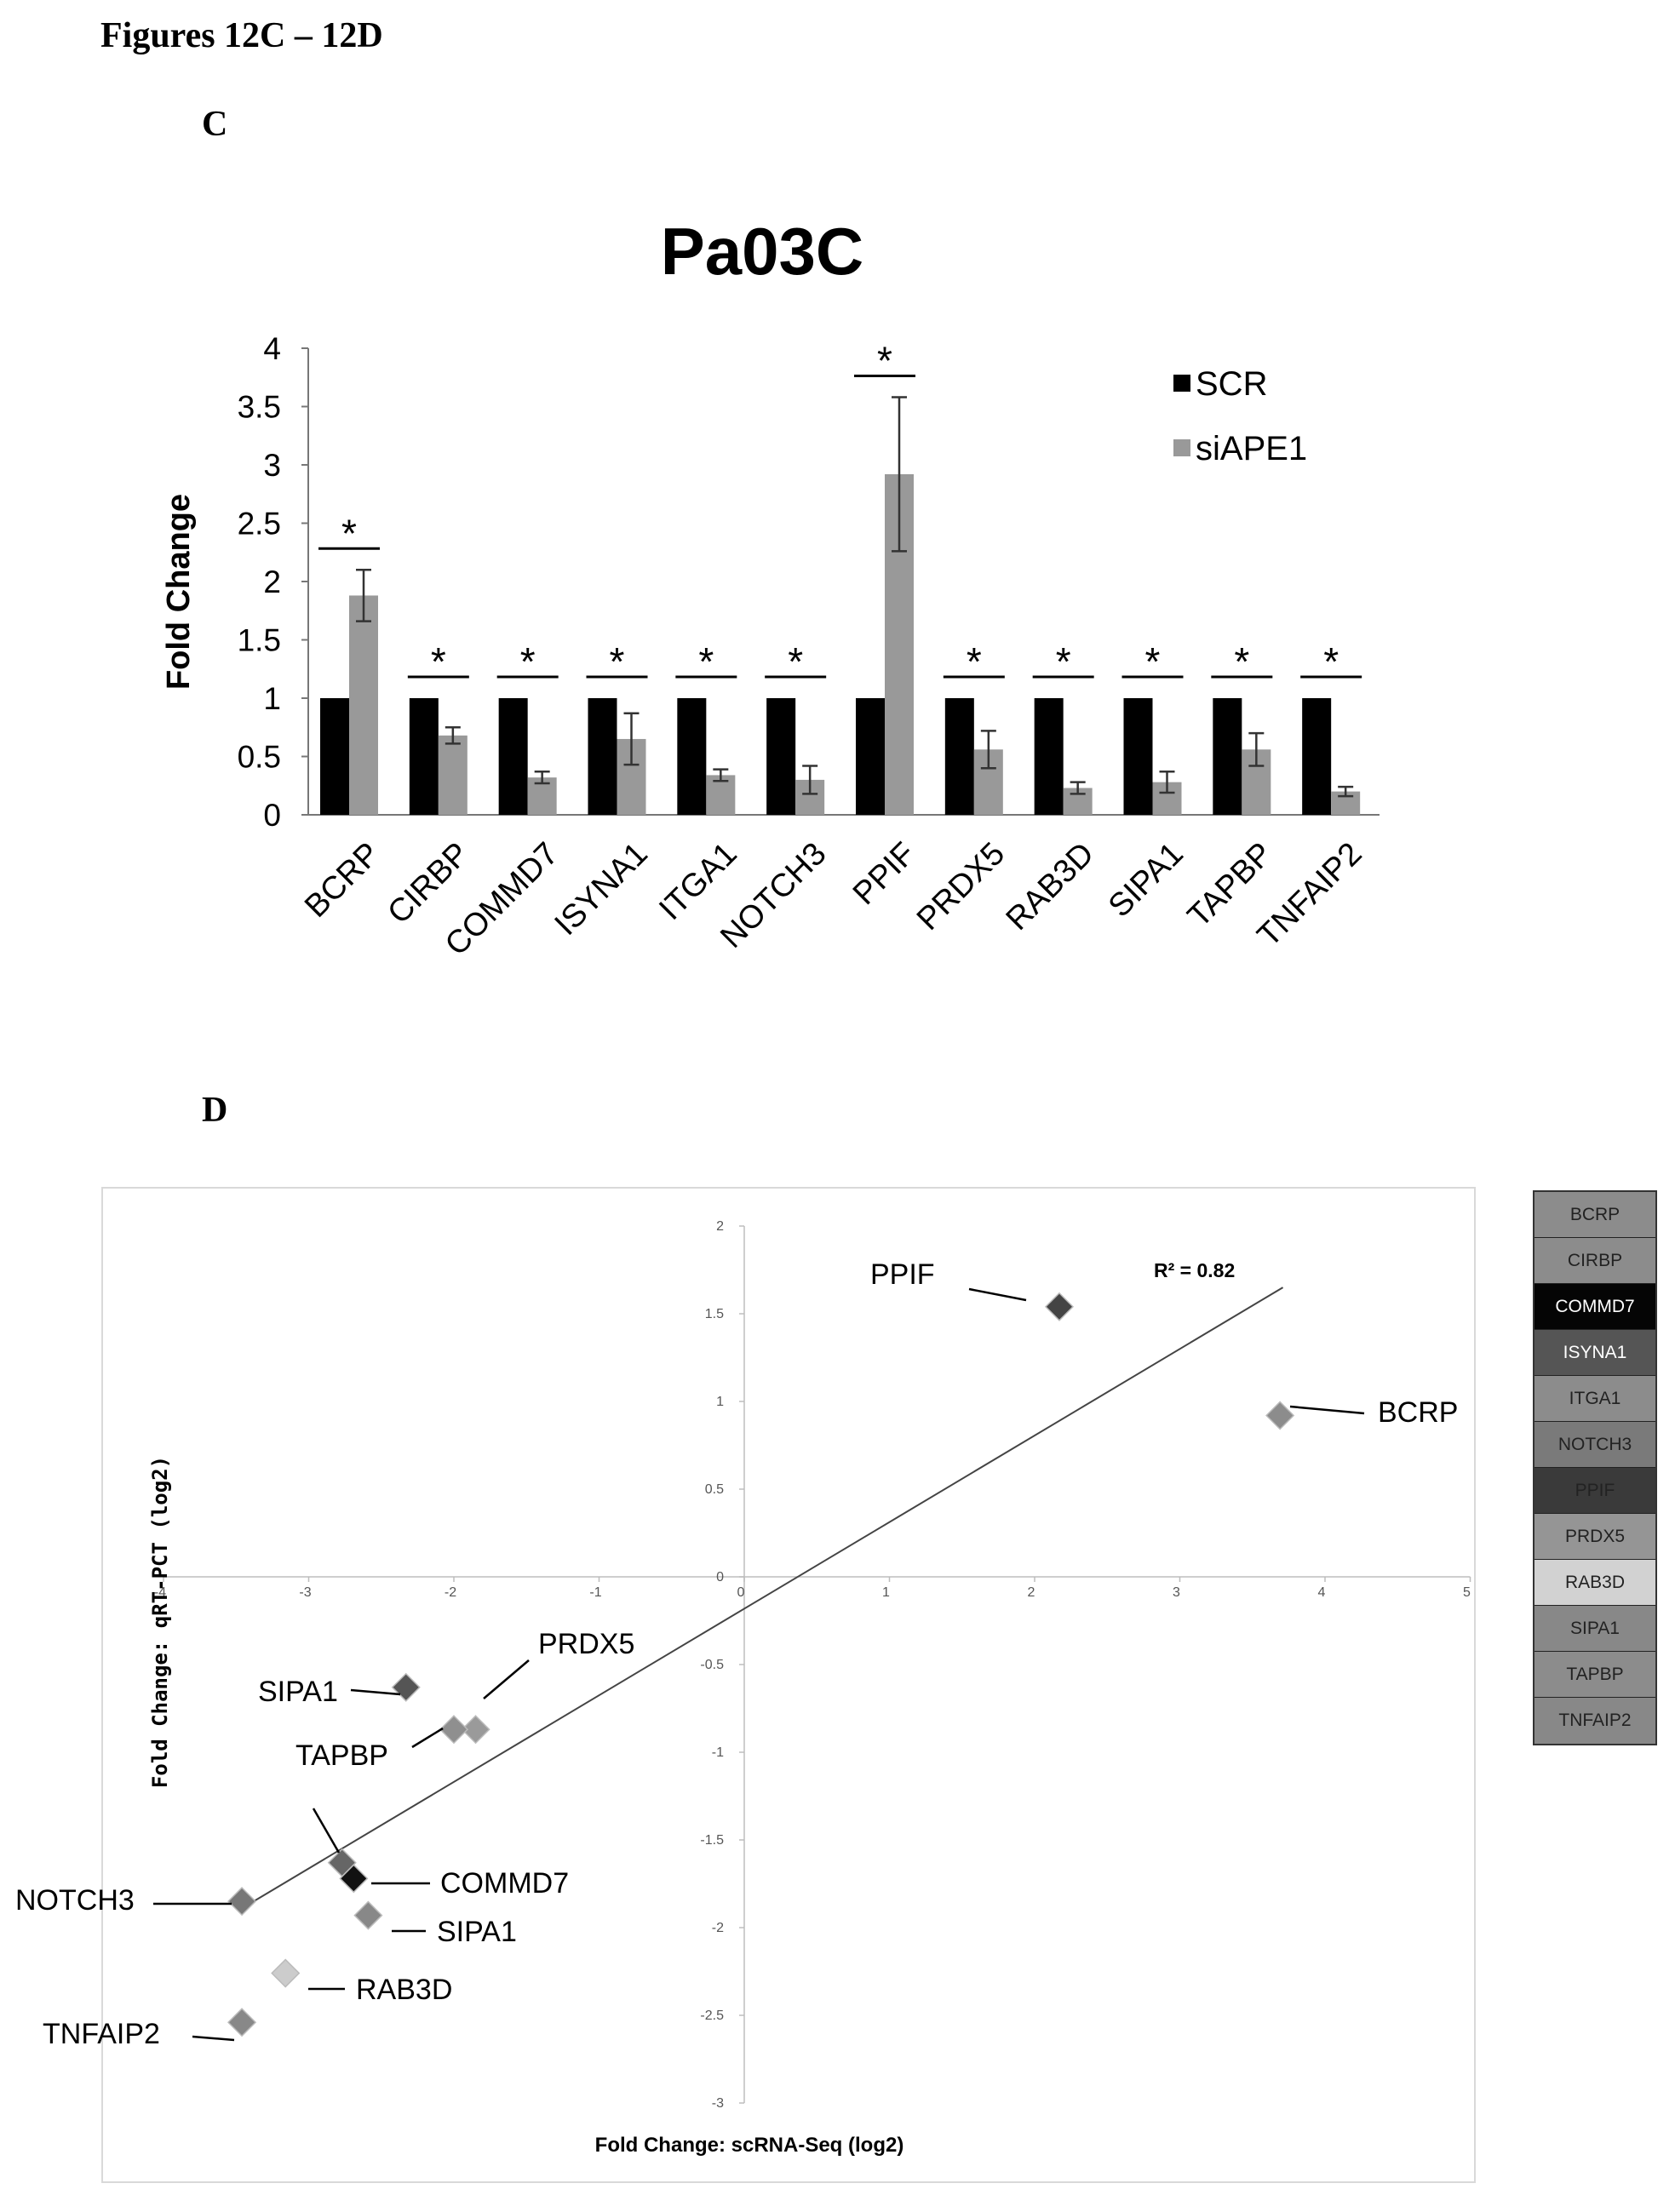 The height and width of the screenshot is (2212, 1675). Describe the element at coordinates (712, 2016) in the screenshot. I see `y-tick-label: -2.5` at that location.